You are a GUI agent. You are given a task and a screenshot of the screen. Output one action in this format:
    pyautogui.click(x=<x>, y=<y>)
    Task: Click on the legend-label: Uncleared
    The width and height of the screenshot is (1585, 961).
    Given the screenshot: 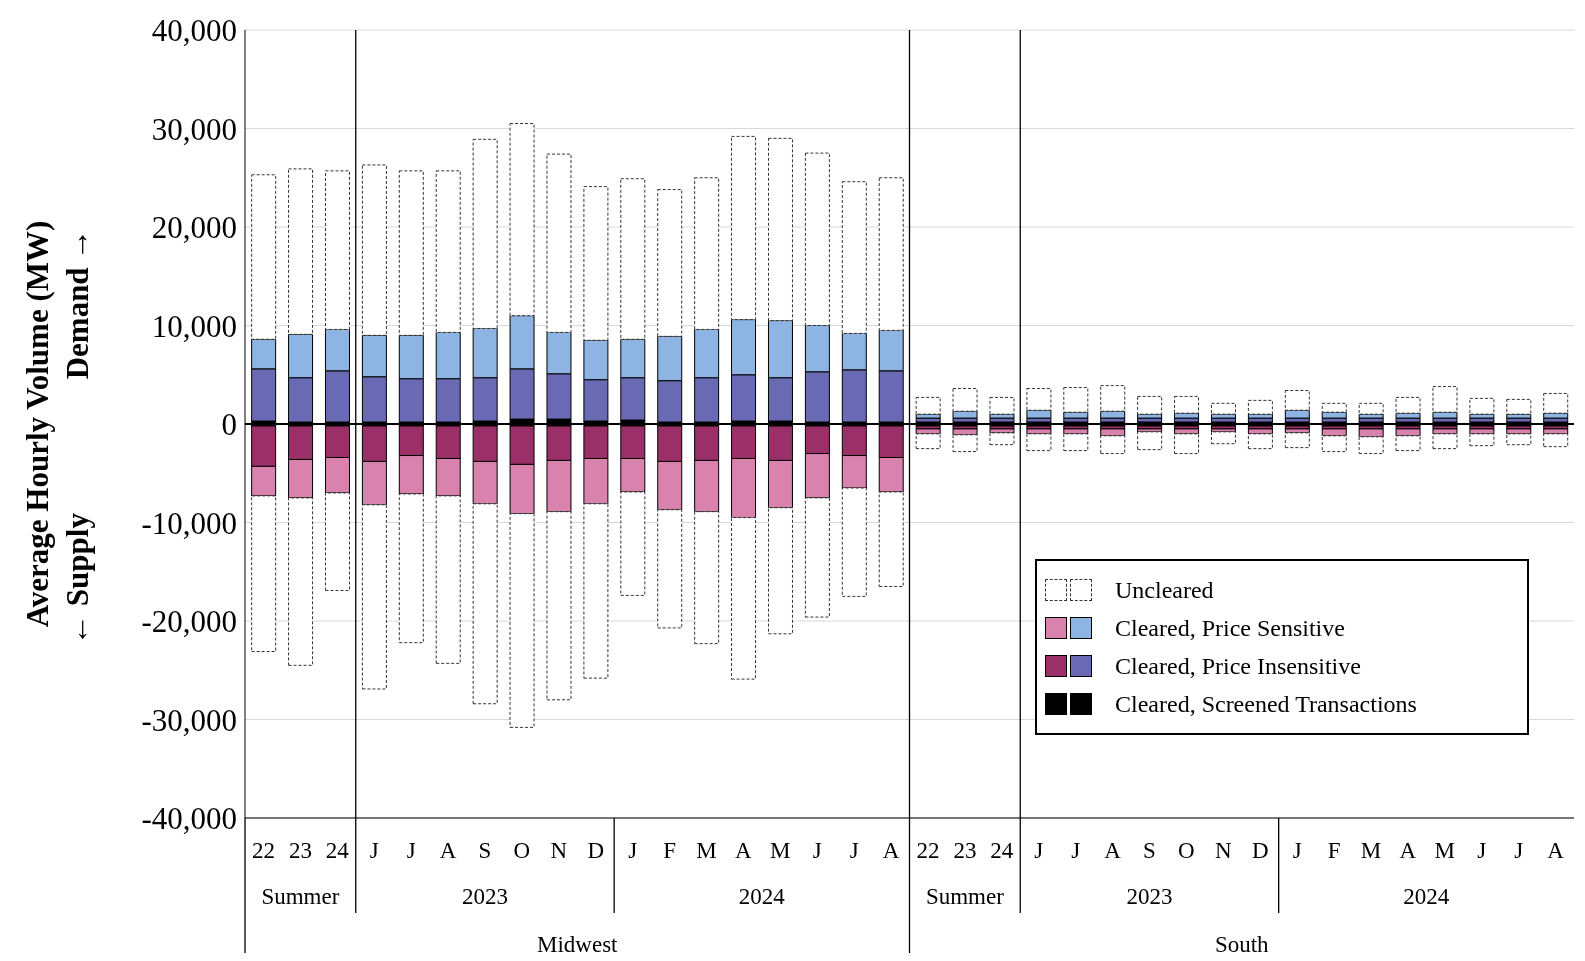 What is the action you would take?
    pyautogui.click(x=1164, y=590)
    